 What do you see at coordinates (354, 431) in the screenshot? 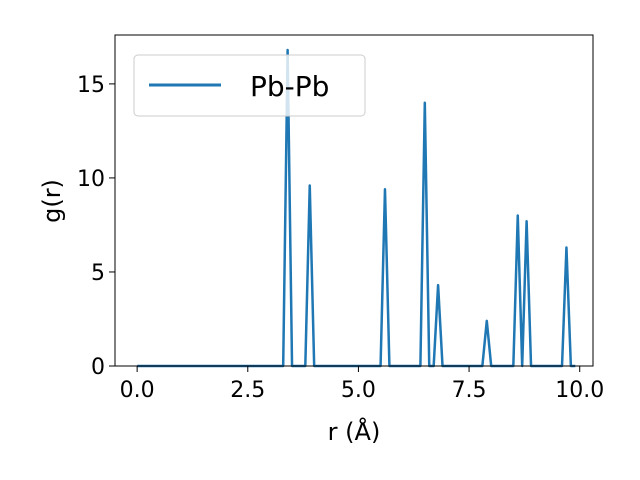
I see `x-axis-label: r (Å)` at bounding box center [354, 431].